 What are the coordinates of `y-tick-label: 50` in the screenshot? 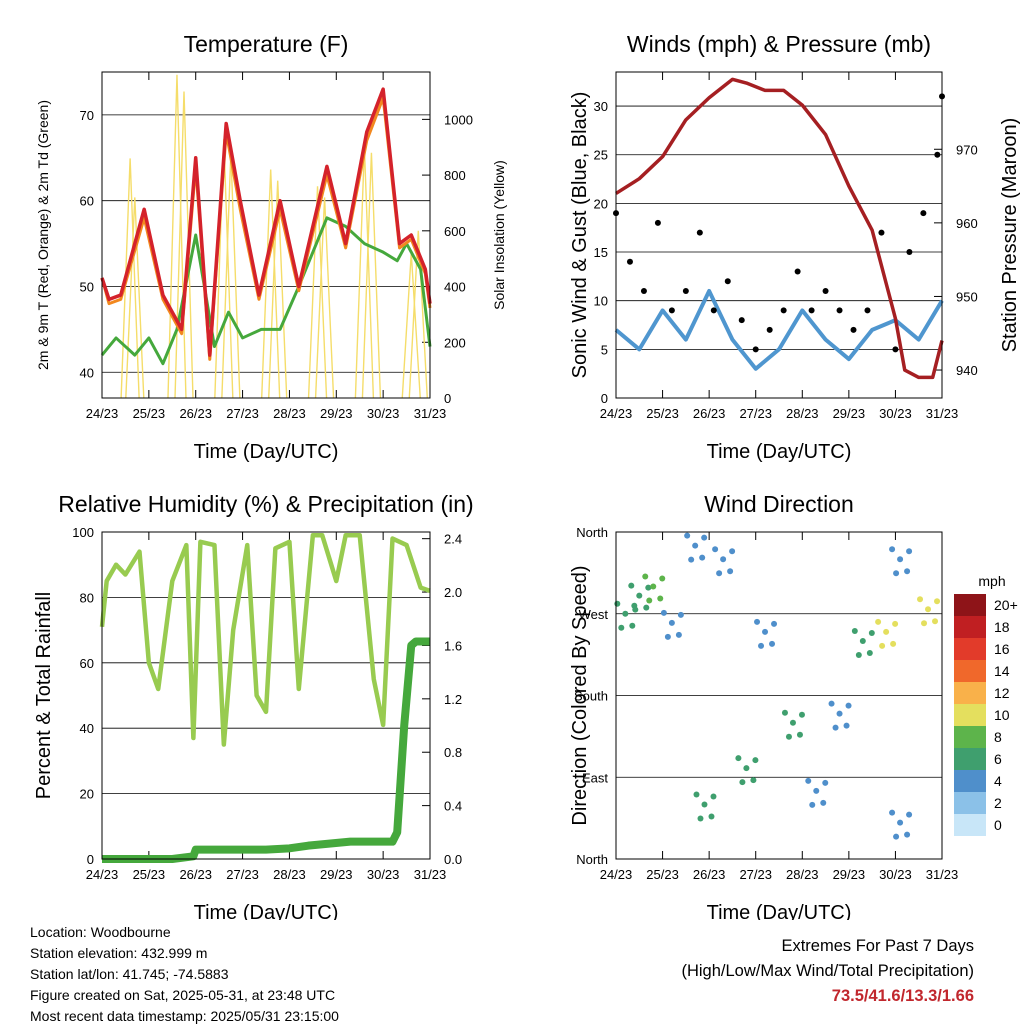 It's located at (87, 286).